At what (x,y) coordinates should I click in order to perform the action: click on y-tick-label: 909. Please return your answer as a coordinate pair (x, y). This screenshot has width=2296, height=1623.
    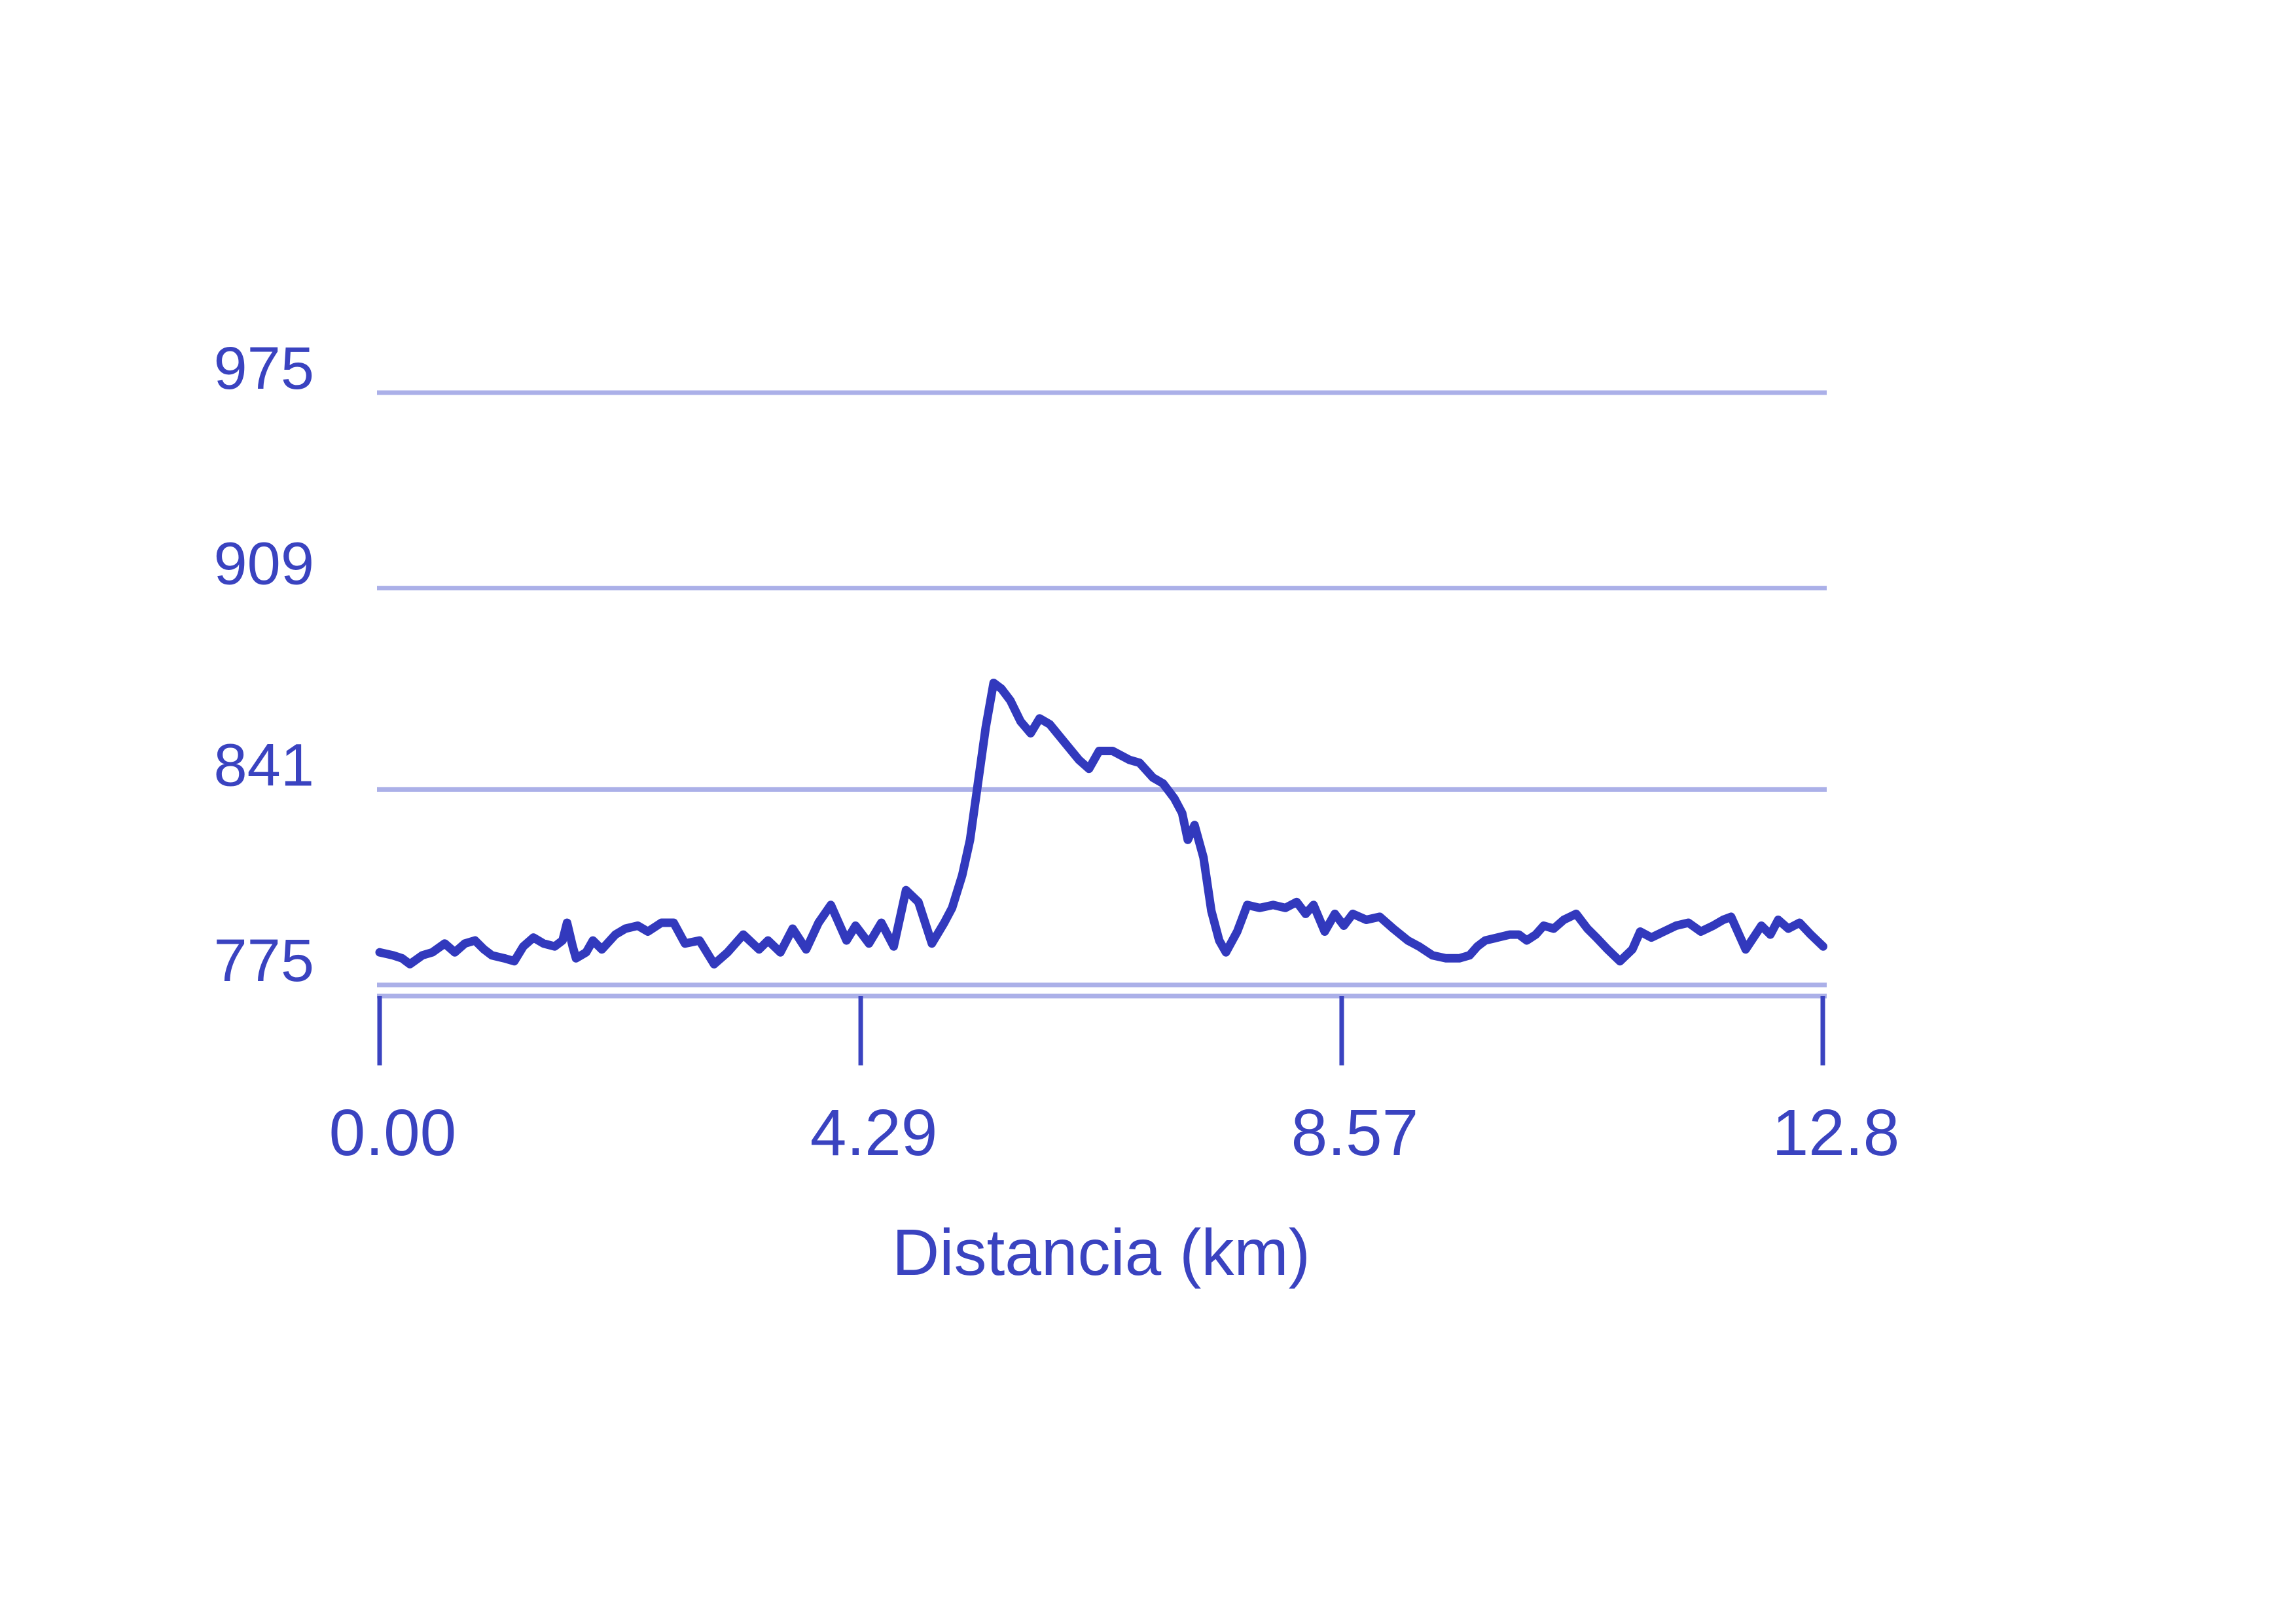
    Looking at the image, I should click on (264, 564).